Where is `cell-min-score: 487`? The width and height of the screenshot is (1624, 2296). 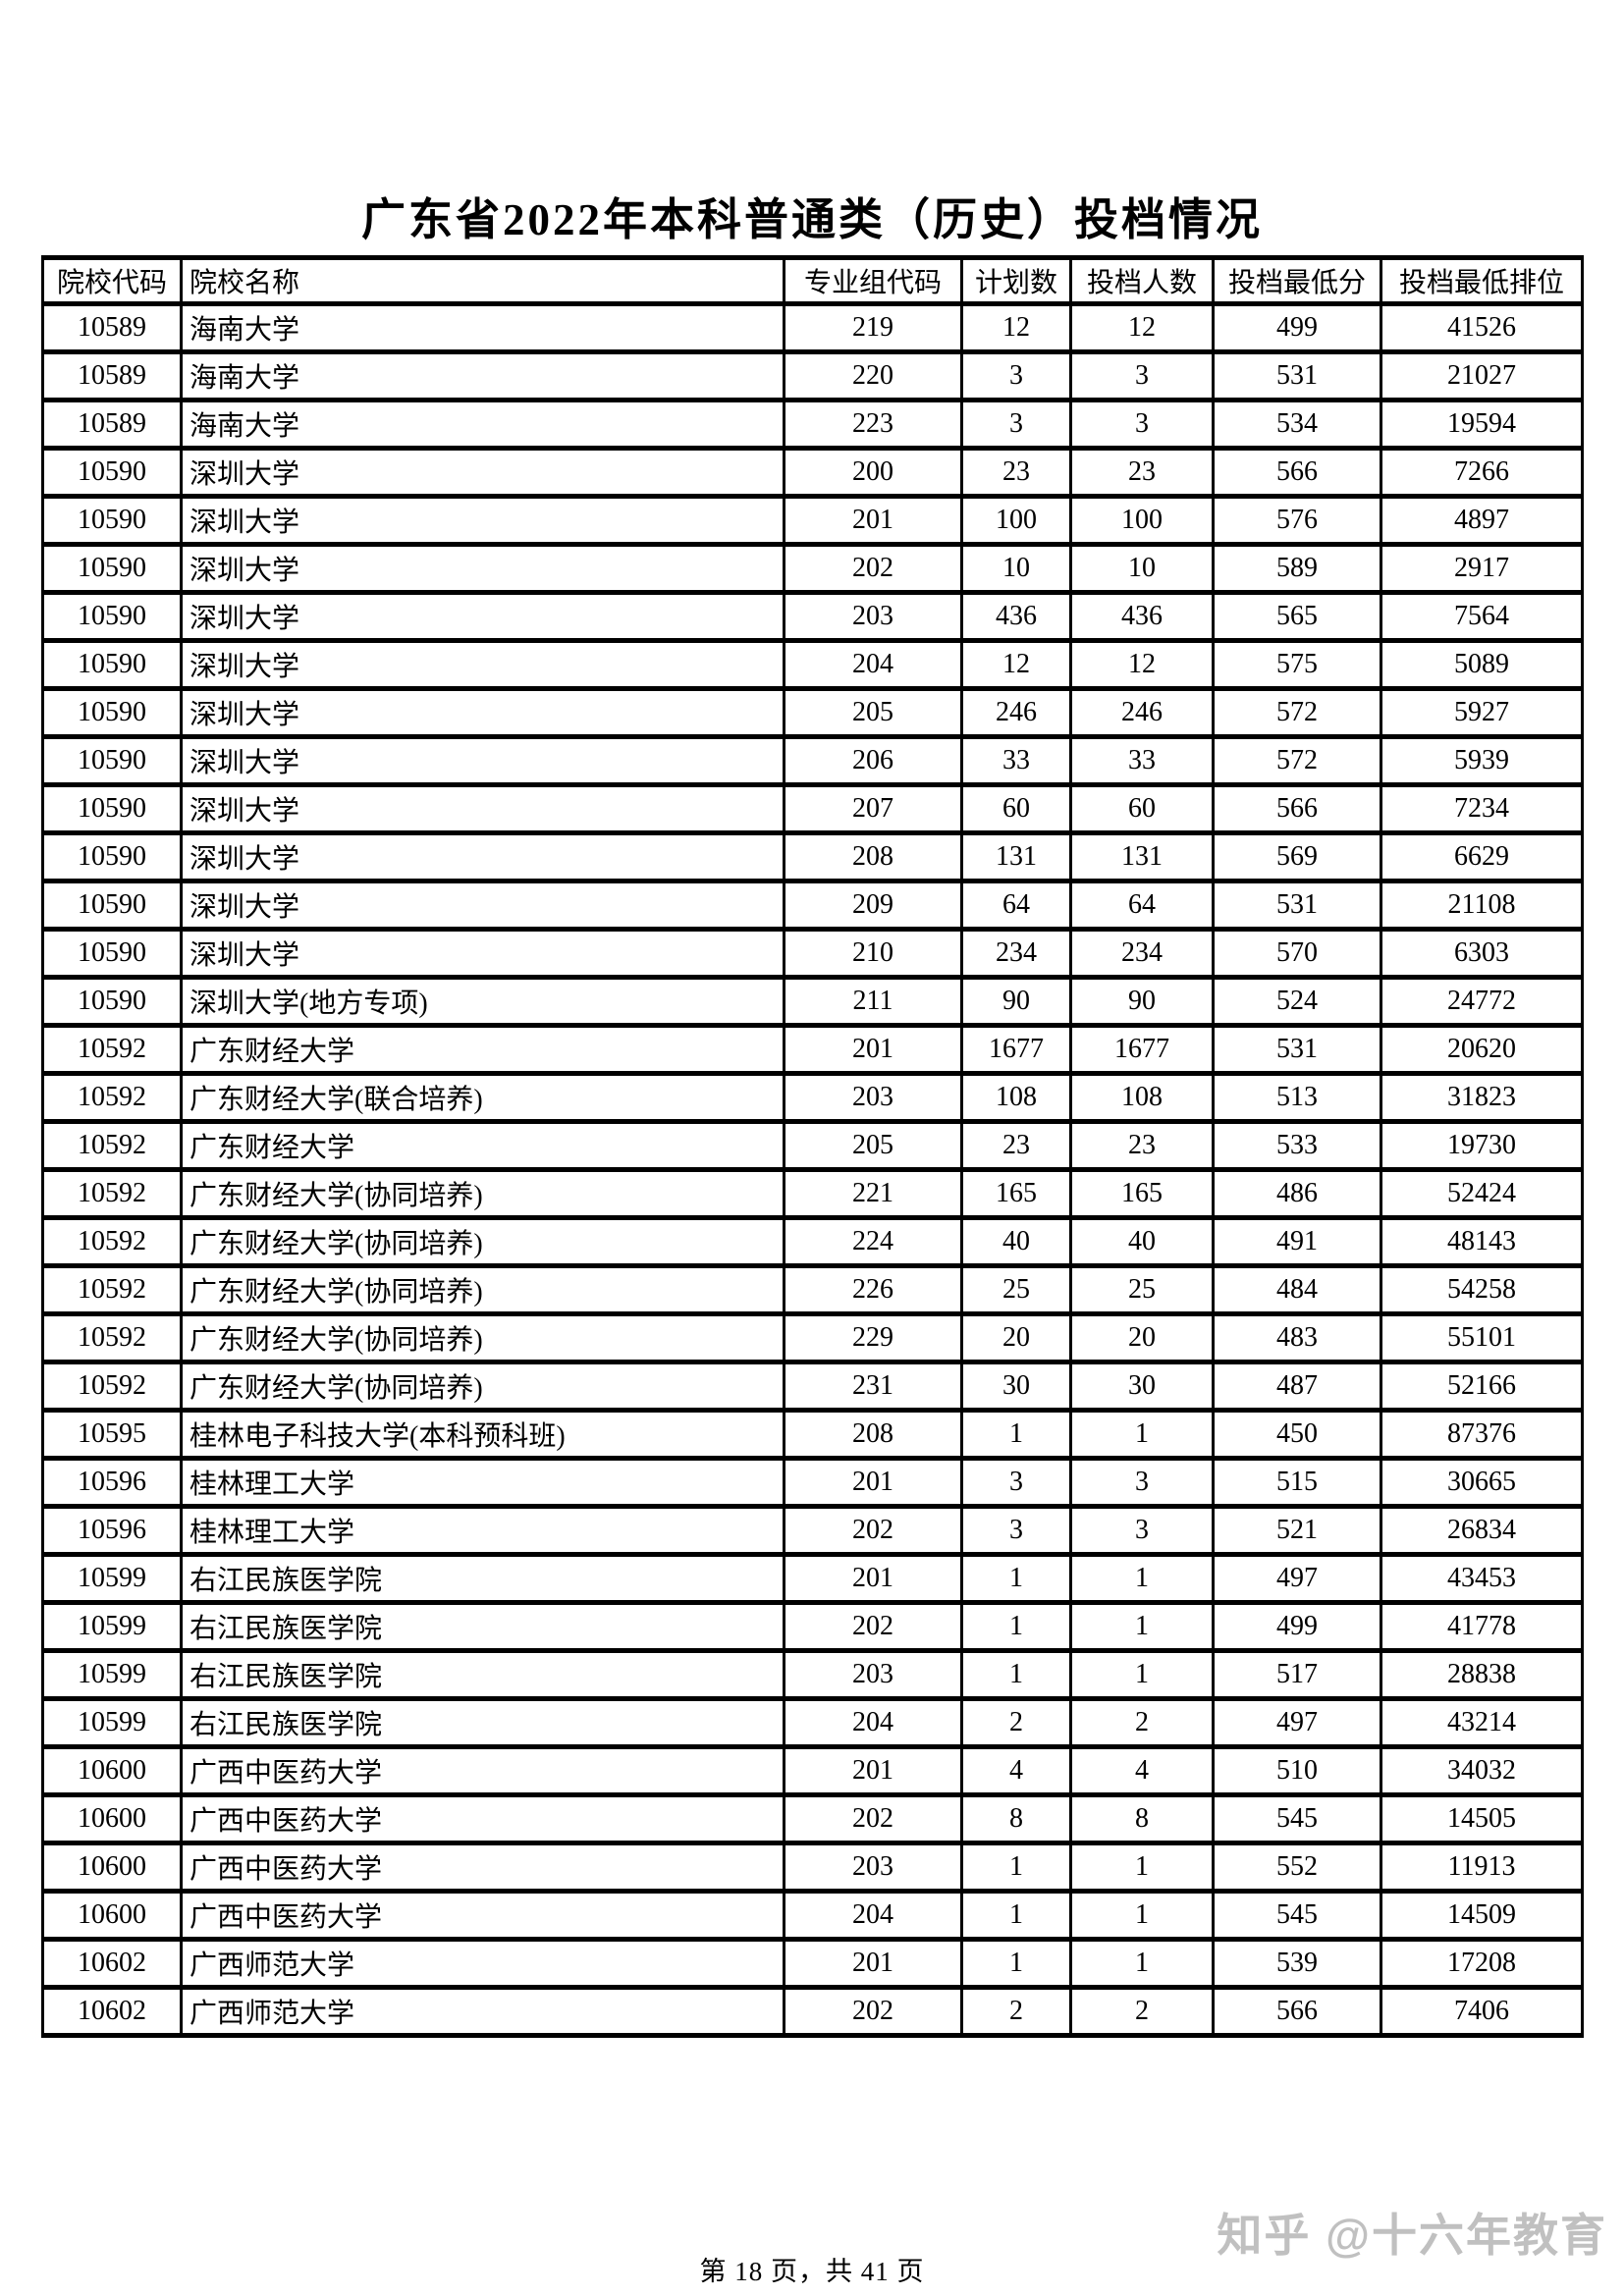 cell-min-score: 487 is located at coordinates (1297, 1386).